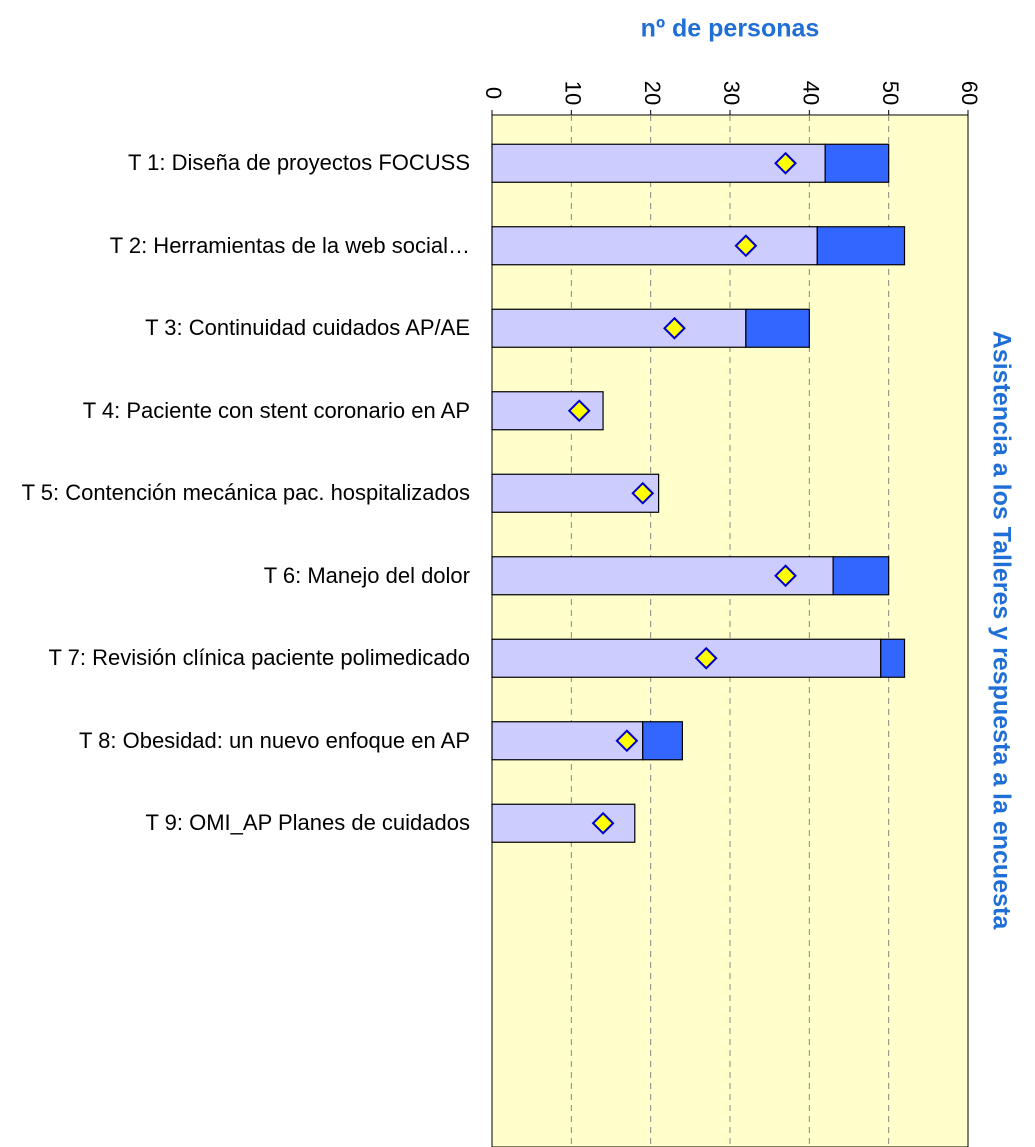 The height and width of the screenshot is (1147, 1035). Describe the element at coordinates (493, 93) in the screenshot. I see `x-tick-label: 0` at that location.